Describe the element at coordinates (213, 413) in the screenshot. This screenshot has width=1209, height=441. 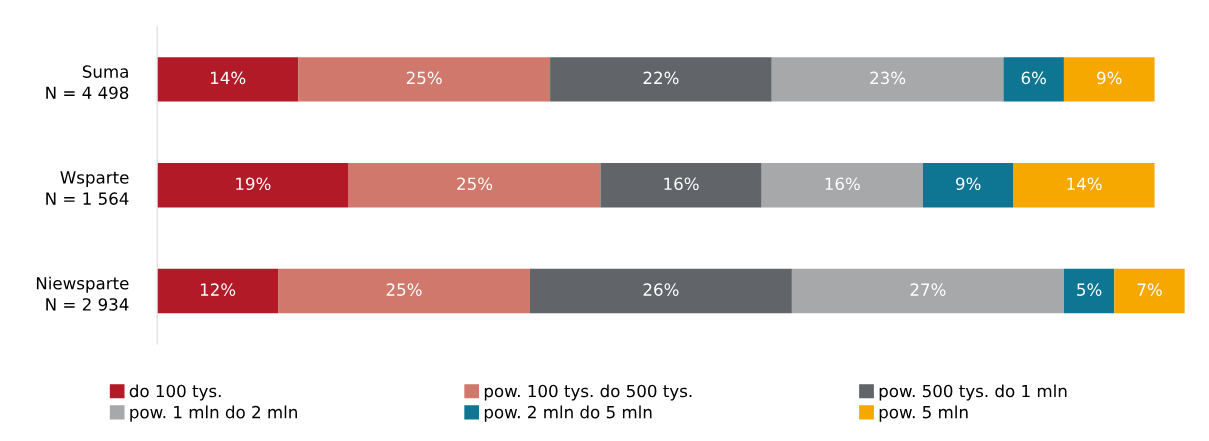
I see `legend-label: pow. 1 mln do 2 mln` at that location.